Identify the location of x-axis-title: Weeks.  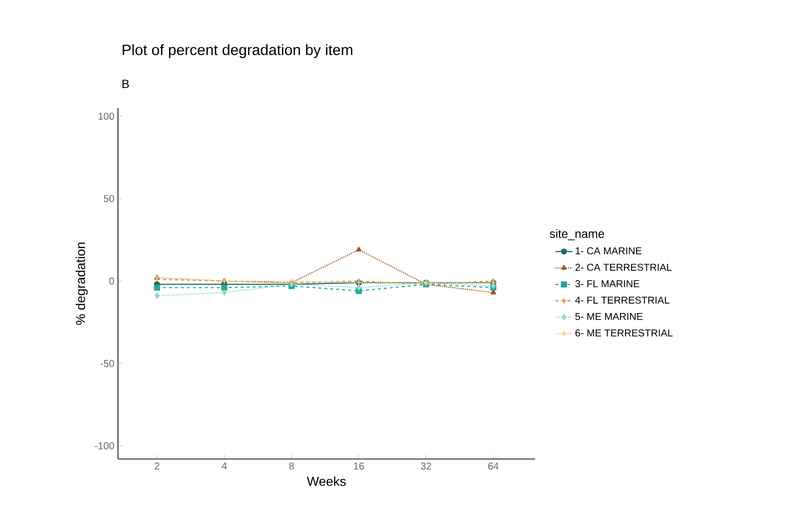
(326, 481).